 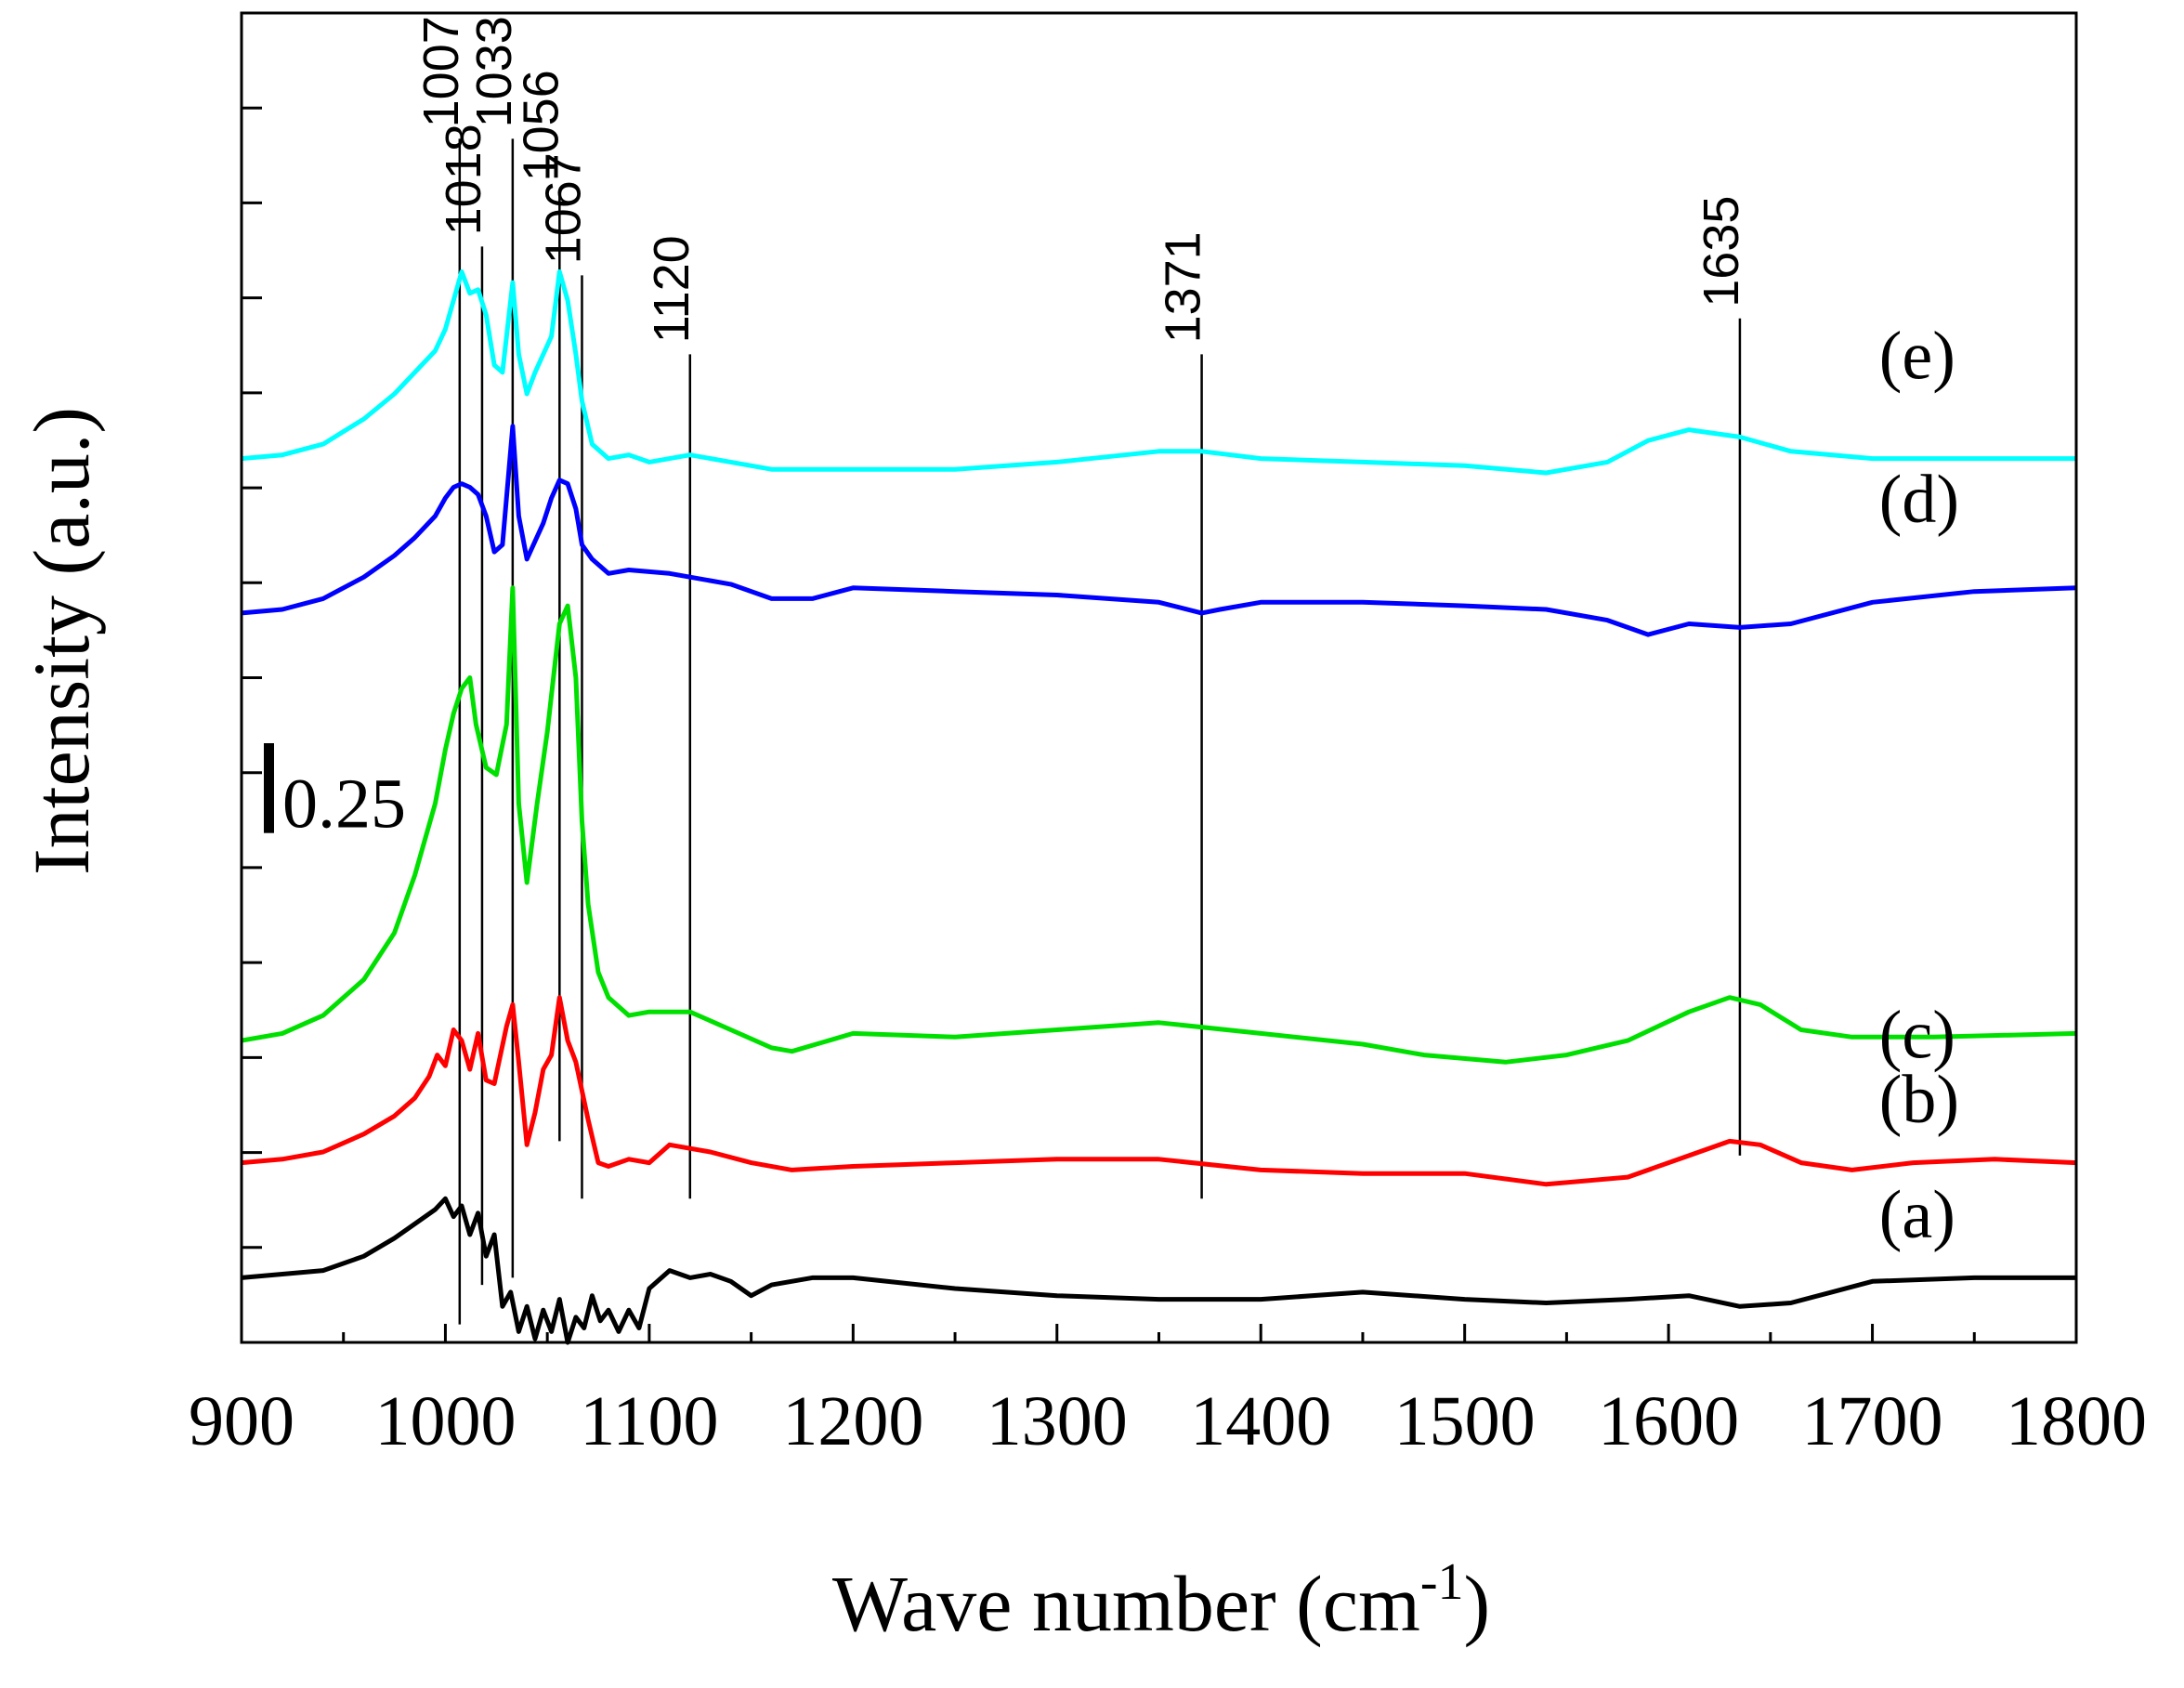 I want to click on x-tick-label: 900, so click(x=241, y=1421).